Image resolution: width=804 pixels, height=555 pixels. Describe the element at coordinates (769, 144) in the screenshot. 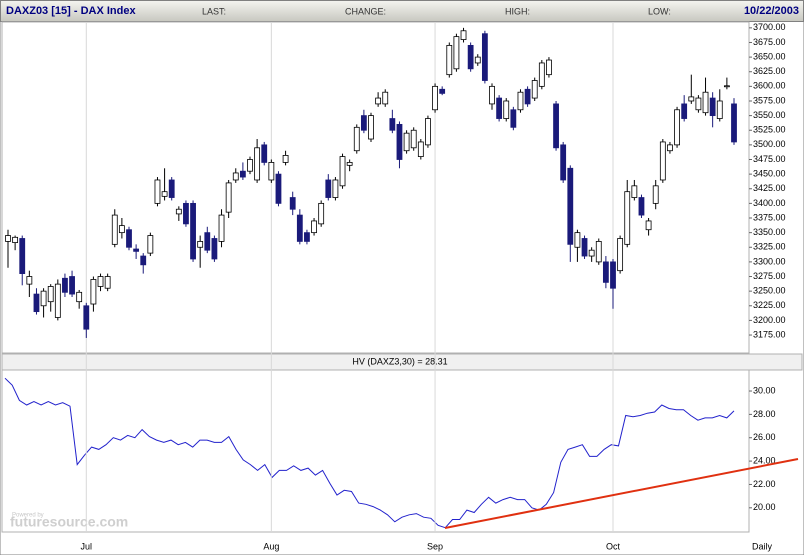

I see `y-tick-label: 3500.00` at that location.